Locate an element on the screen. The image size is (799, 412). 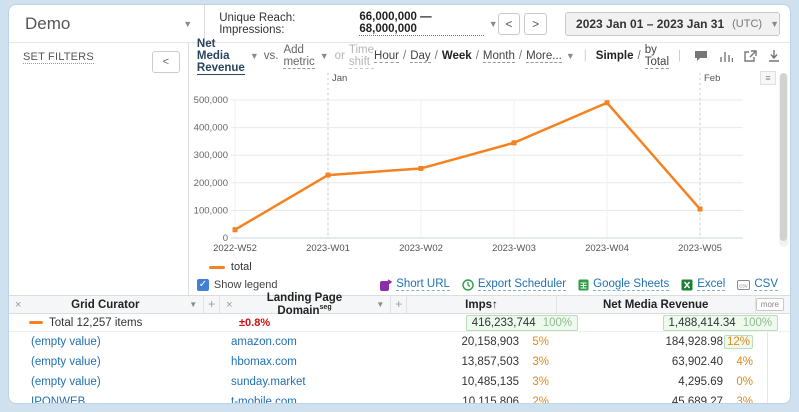
svg-text: 300,000 is located at coordinates (211, 155).